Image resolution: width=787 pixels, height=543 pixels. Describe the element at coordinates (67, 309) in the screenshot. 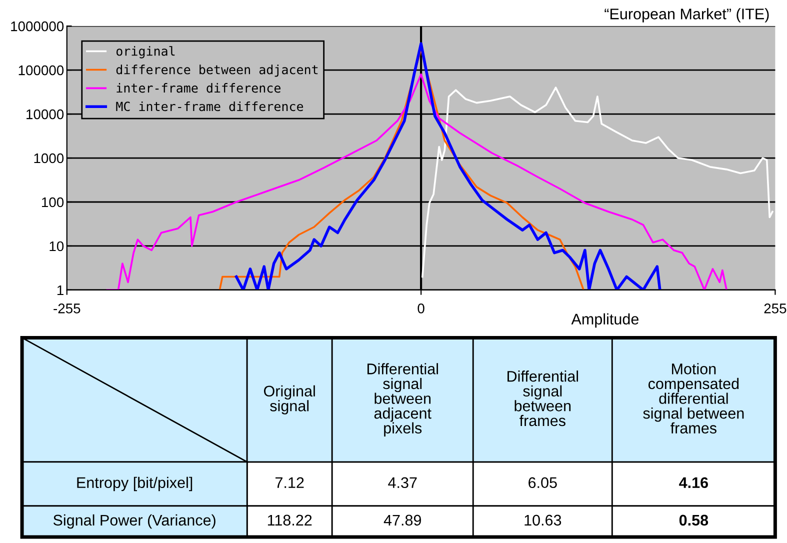

I see `x-tick-label: -255` at that location.